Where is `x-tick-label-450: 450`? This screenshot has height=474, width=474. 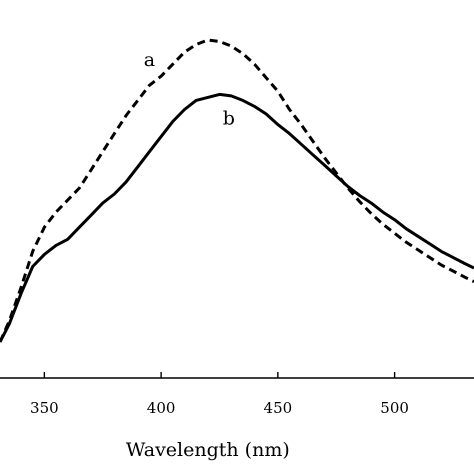 x-tick-label-450: 450 is located at coordinates (278, 408).